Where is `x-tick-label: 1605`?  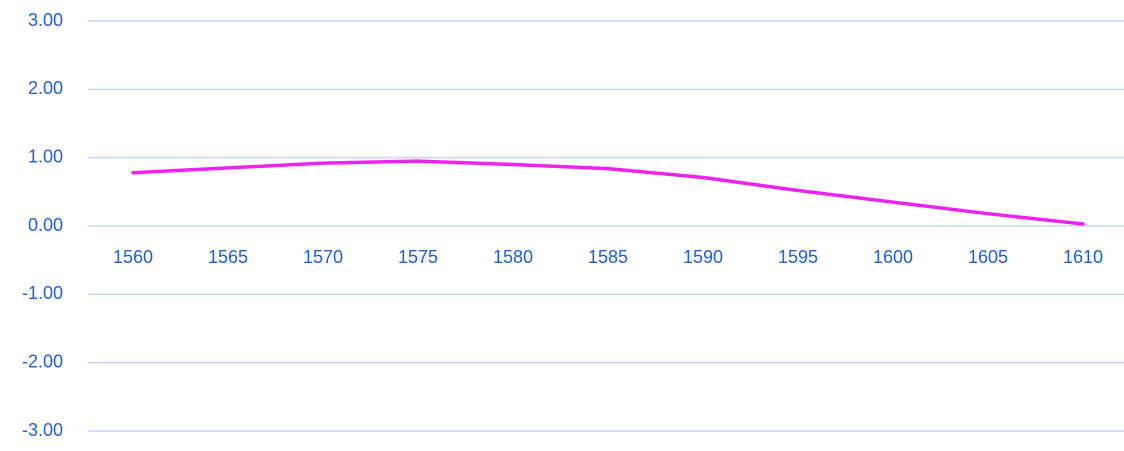
x-tick-label: 1605 is located at coordinates (988, 257).